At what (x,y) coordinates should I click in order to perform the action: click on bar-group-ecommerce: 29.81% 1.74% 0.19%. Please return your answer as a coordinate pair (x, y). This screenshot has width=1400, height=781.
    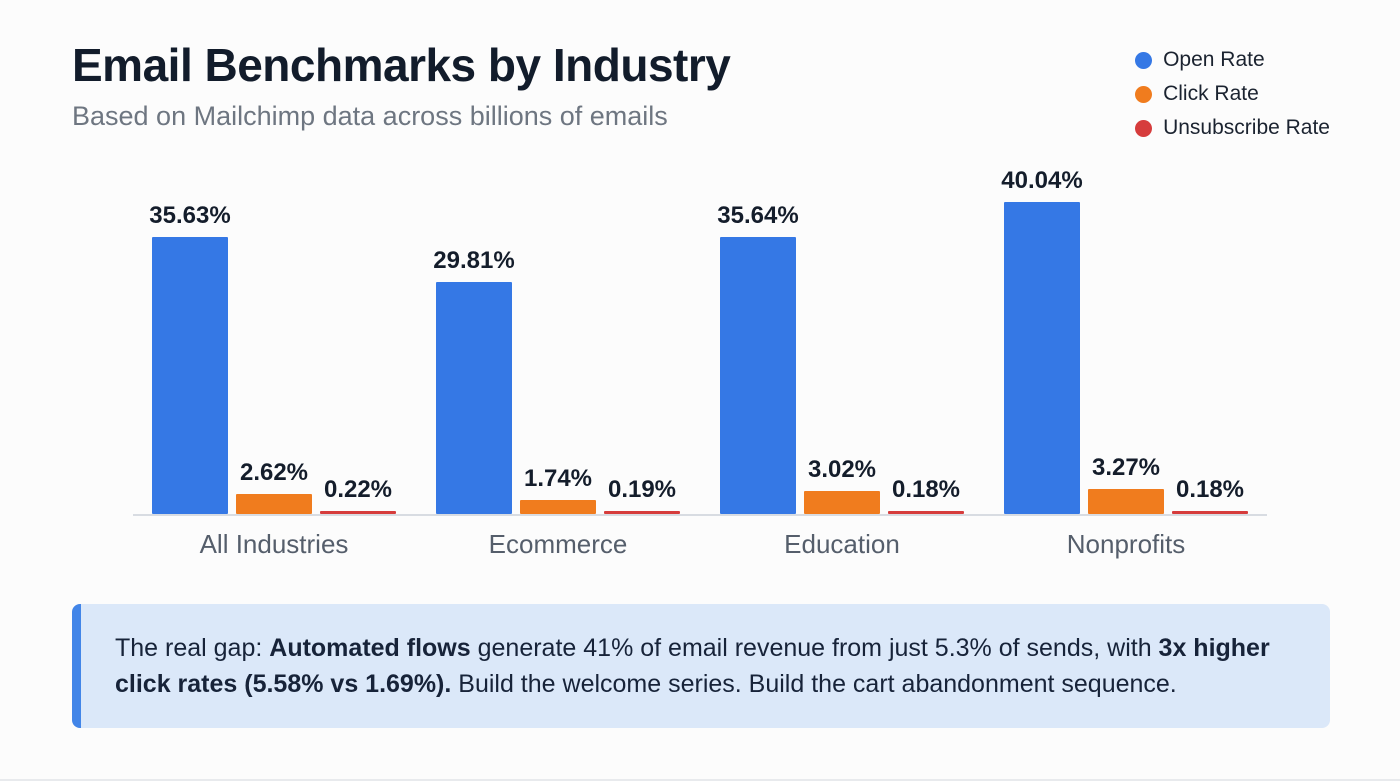
    Looking at the image, I should click on (556, 339).